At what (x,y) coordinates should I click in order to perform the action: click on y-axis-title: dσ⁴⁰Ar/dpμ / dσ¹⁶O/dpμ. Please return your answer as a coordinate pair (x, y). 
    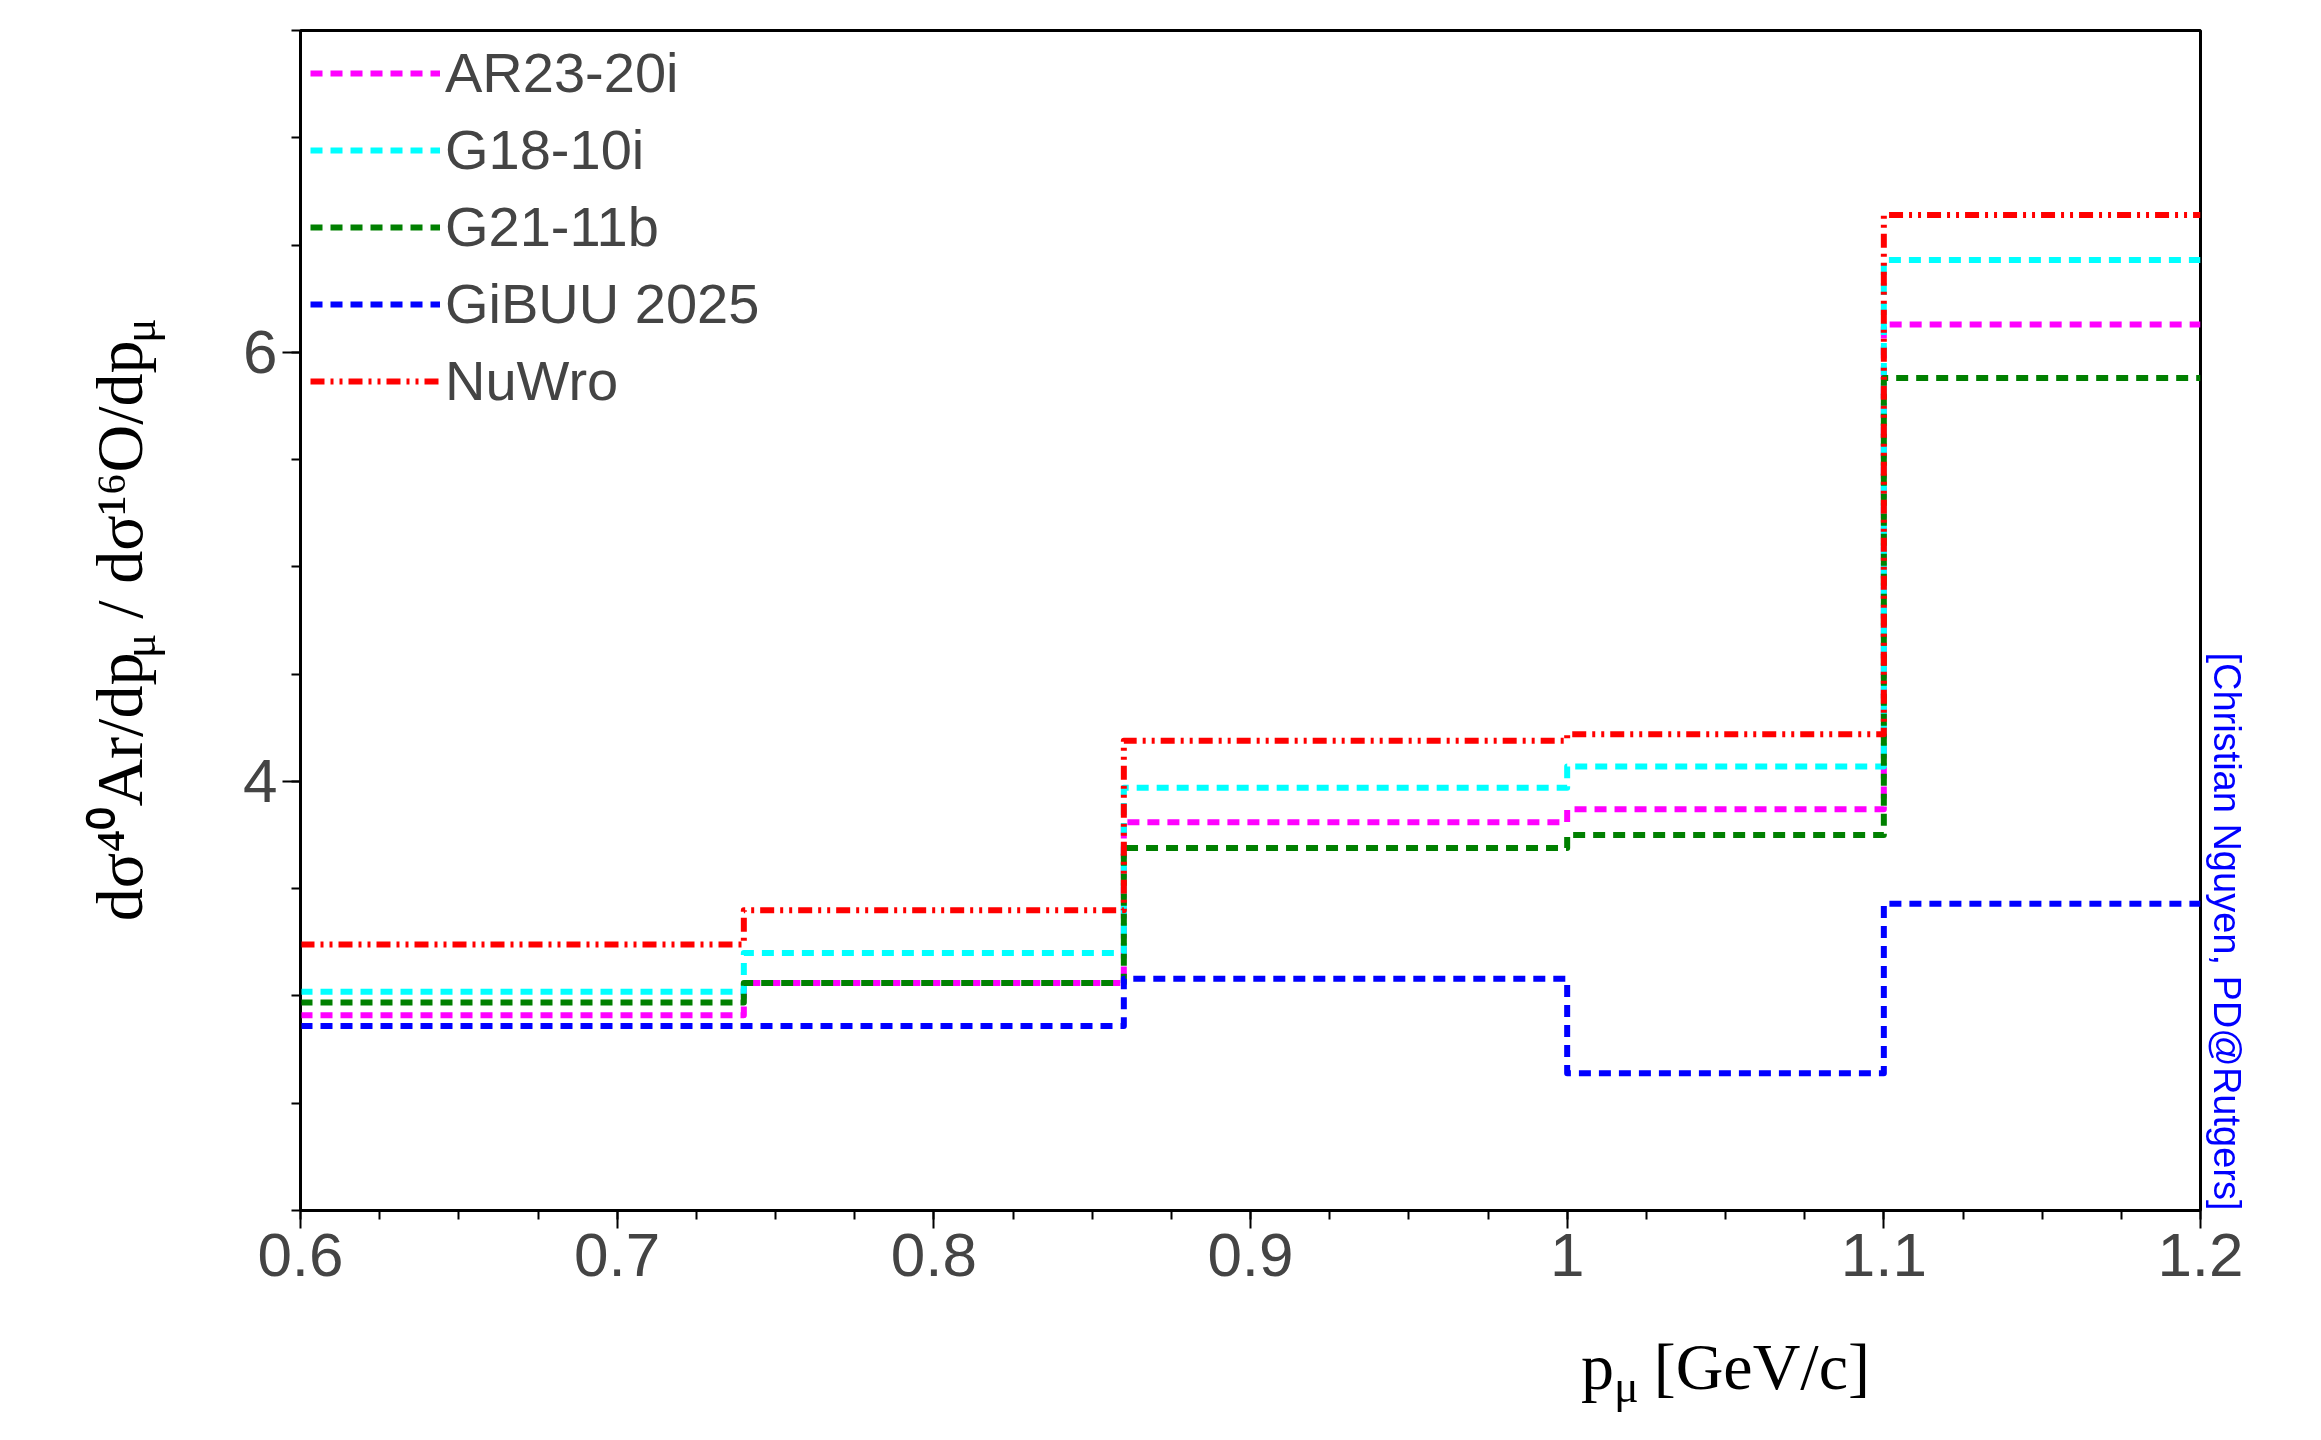
    Looking at the image, I should click on (124, 620).